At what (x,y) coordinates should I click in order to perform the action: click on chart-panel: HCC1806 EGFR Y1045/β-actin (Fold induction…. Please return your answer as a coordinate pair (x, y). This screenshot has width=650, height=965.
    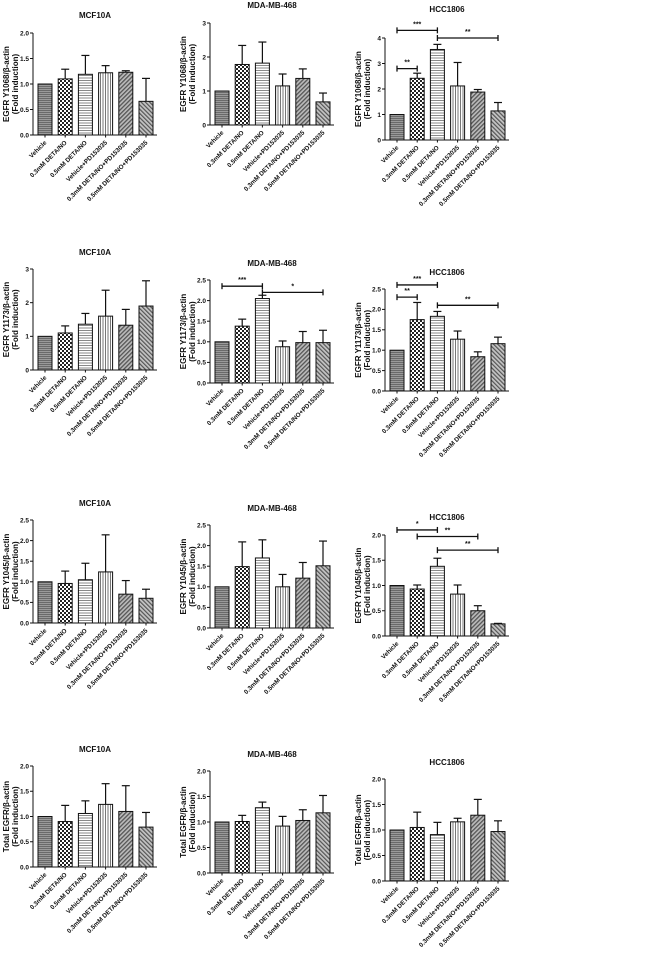
    Looking at the image, I should click on (431, 608).